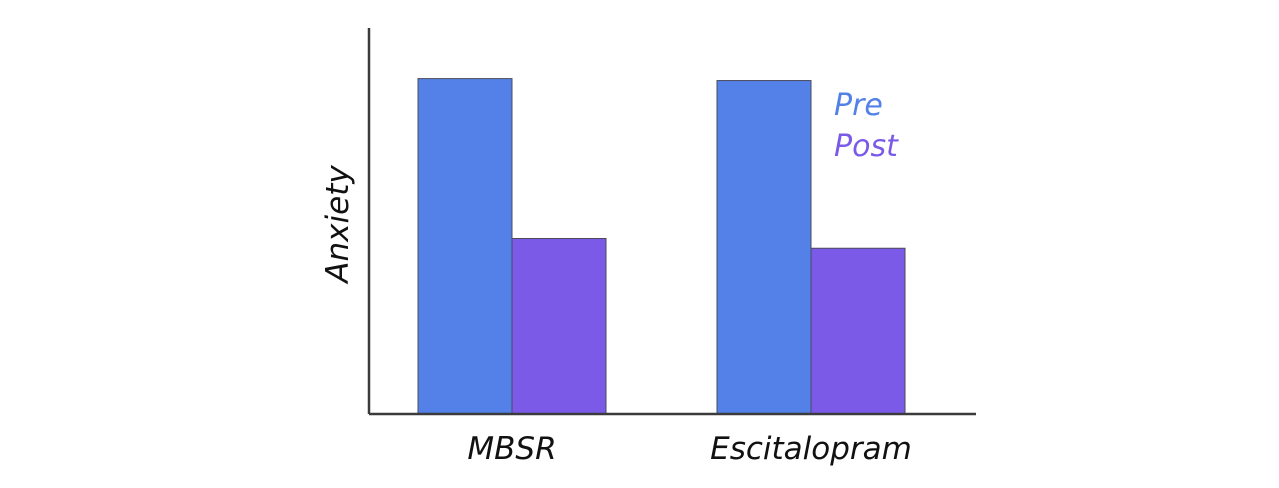 This screenshot has height=488, width=1279. What do you see at coordinates (689, 449) in the screenshot?
I see `x-tick-labels: MBSR Escitalopram` at bounding box center [689, 449].